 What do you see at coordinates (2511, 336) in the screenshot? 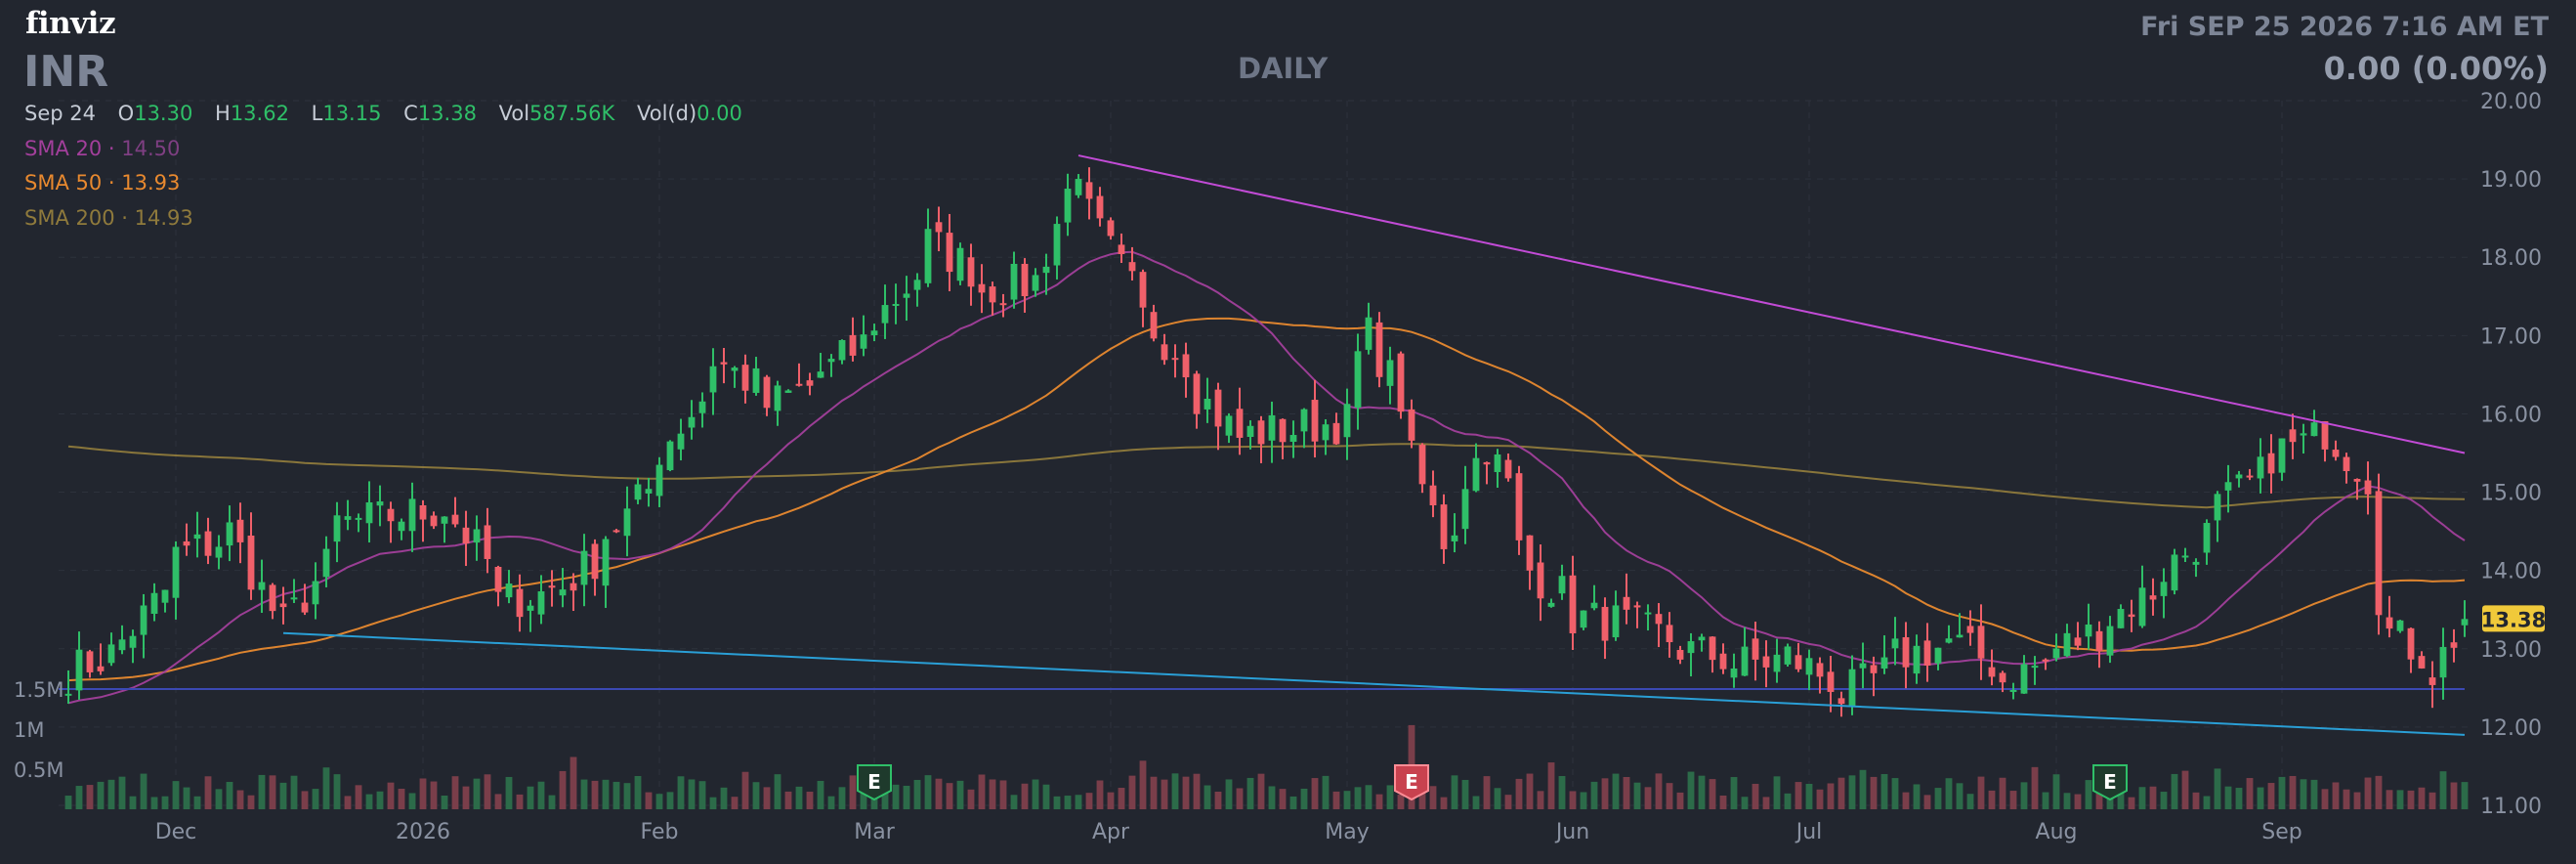
I see `price-tick-label: 17.00` at bounding box center [2511, 336].